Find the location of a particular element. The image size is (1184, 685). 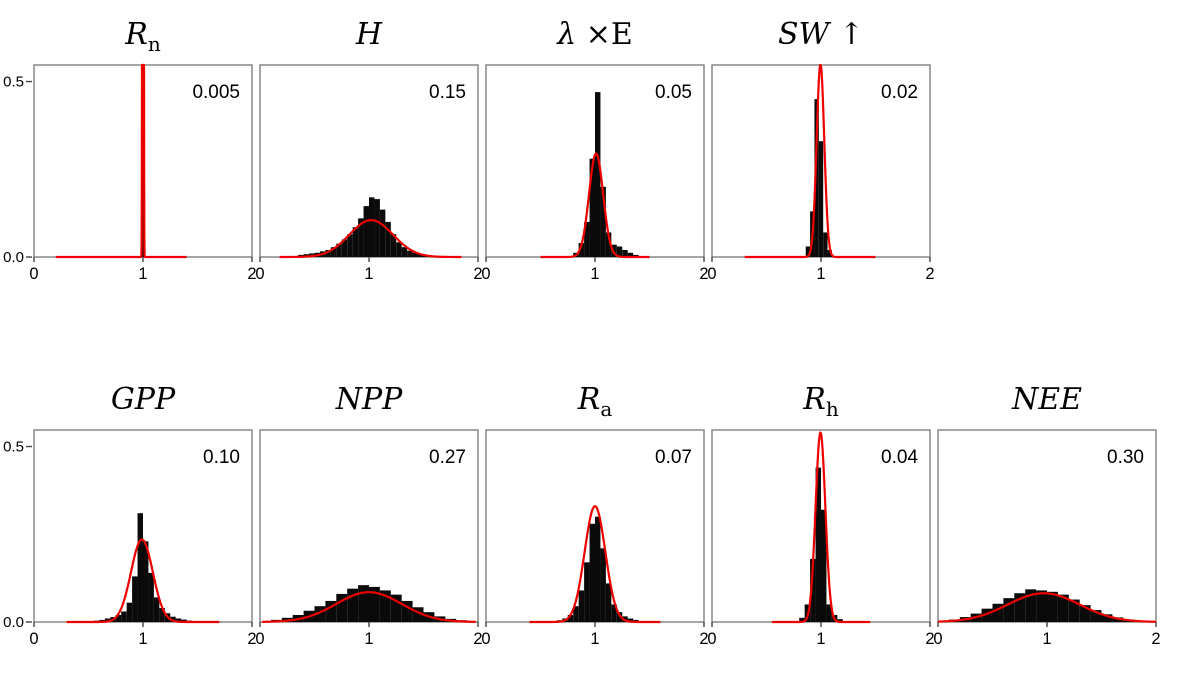

annotation-value: 0.05 is located at coordinates (673, 92).